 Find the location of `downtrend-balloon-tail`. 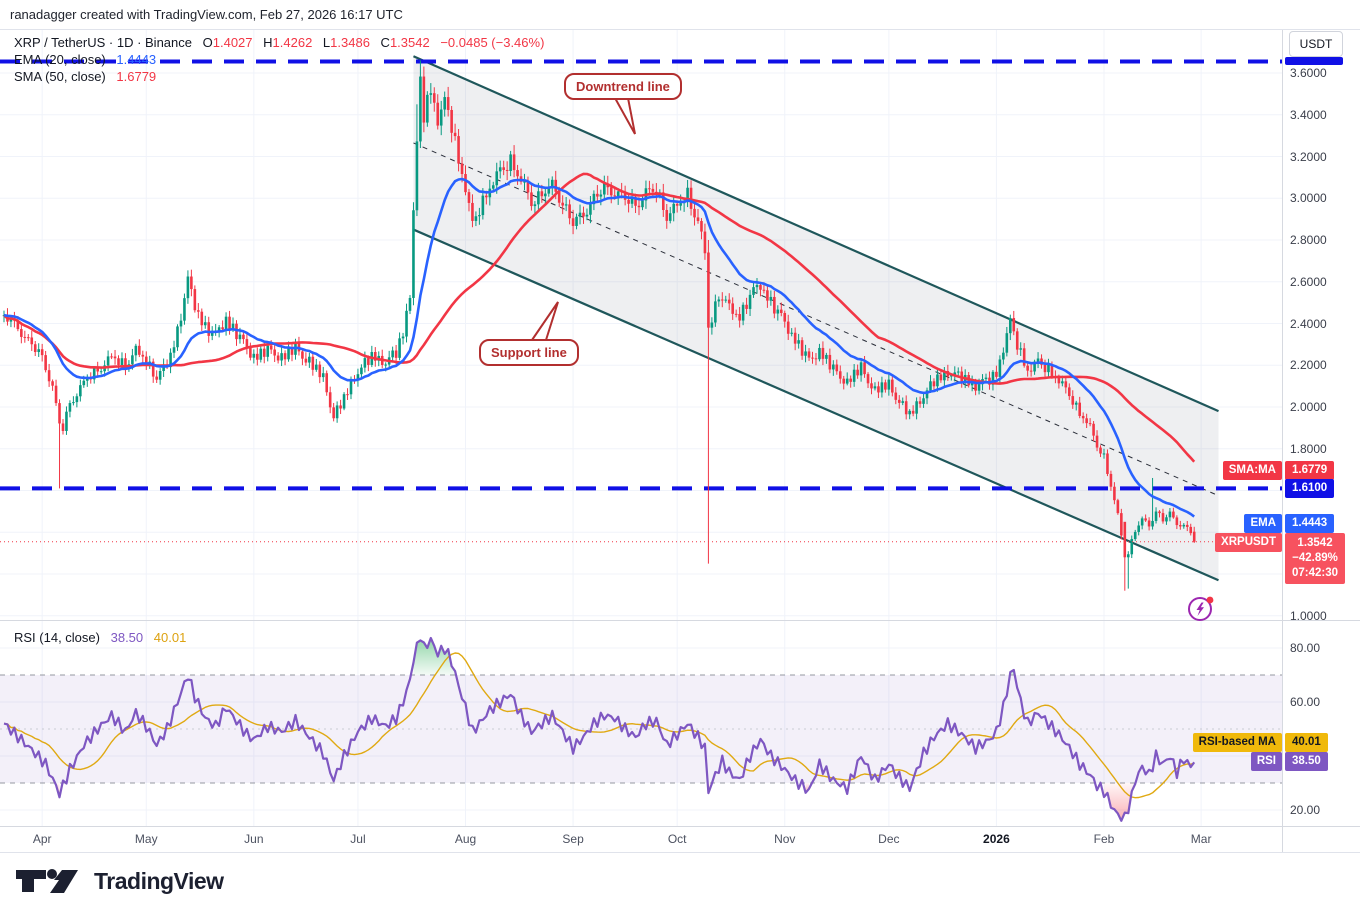

downtrend-balloon-tail is located at coordinates (624, 116).